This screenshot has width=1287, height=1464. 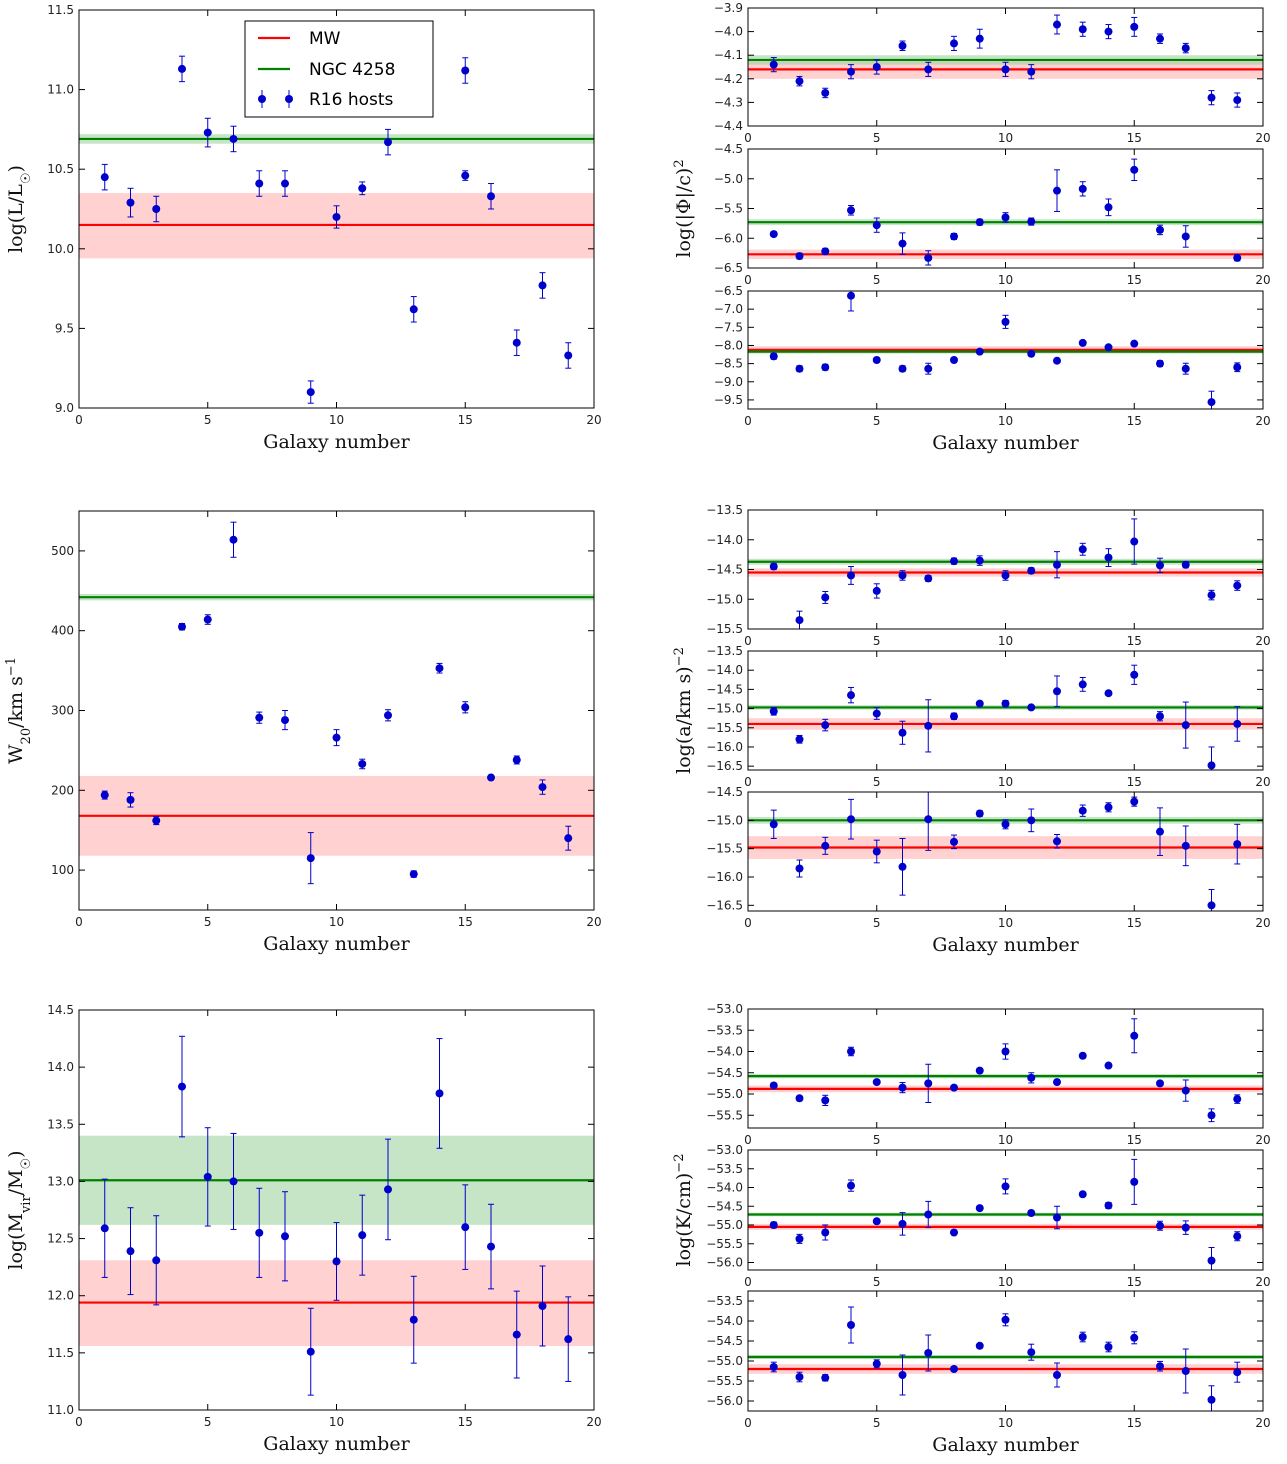 What do you see at coordinates (728, 309) in the screenshot?
I see `y-tick-label: −7.0` at bounding box center [728, 309].